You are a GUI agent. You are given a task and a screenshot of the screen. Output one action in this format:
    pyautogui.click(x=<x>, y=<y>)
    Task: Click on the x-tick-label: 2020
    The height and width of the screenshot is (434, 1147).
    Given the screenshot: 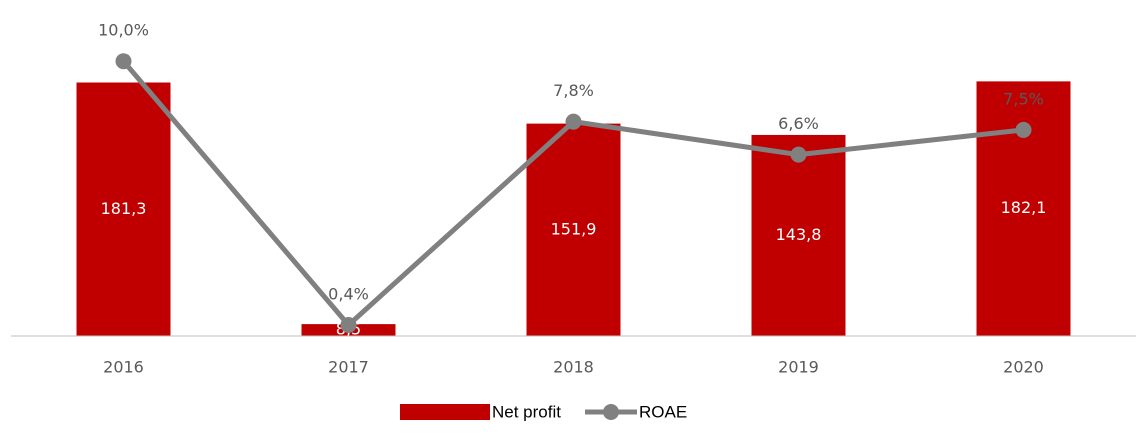 What is the action you would take?
    pyautogui.click(x=1023, y=367)
    